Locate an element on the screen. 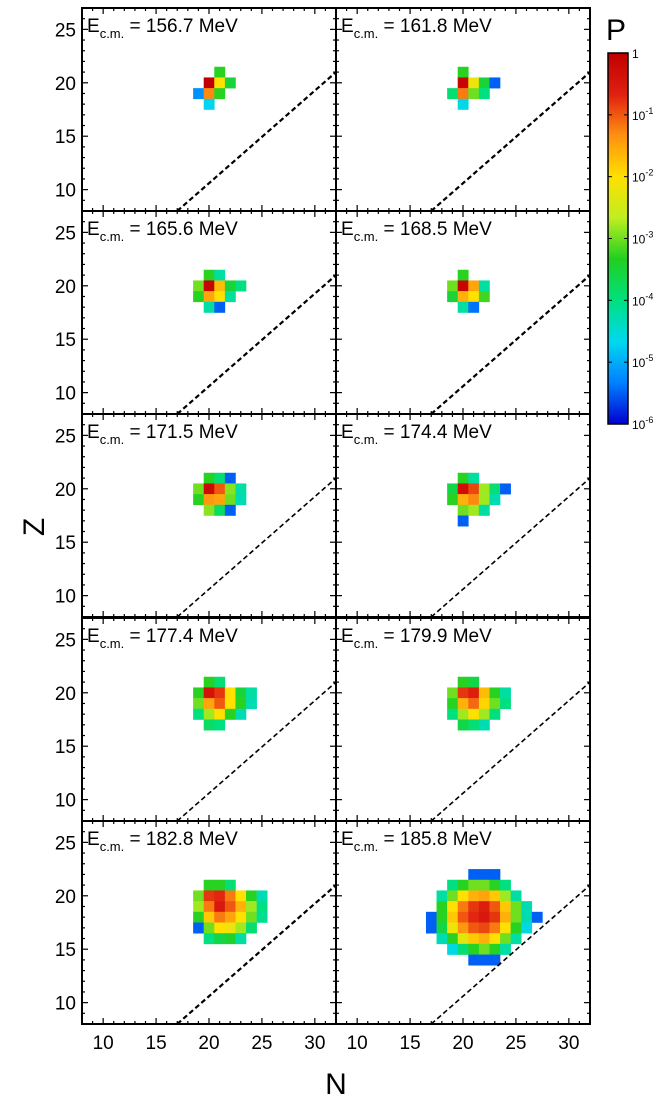 This screenshot has height=1101, width=666. x-tick-label: 20 is located at coordinates (462, 1043).